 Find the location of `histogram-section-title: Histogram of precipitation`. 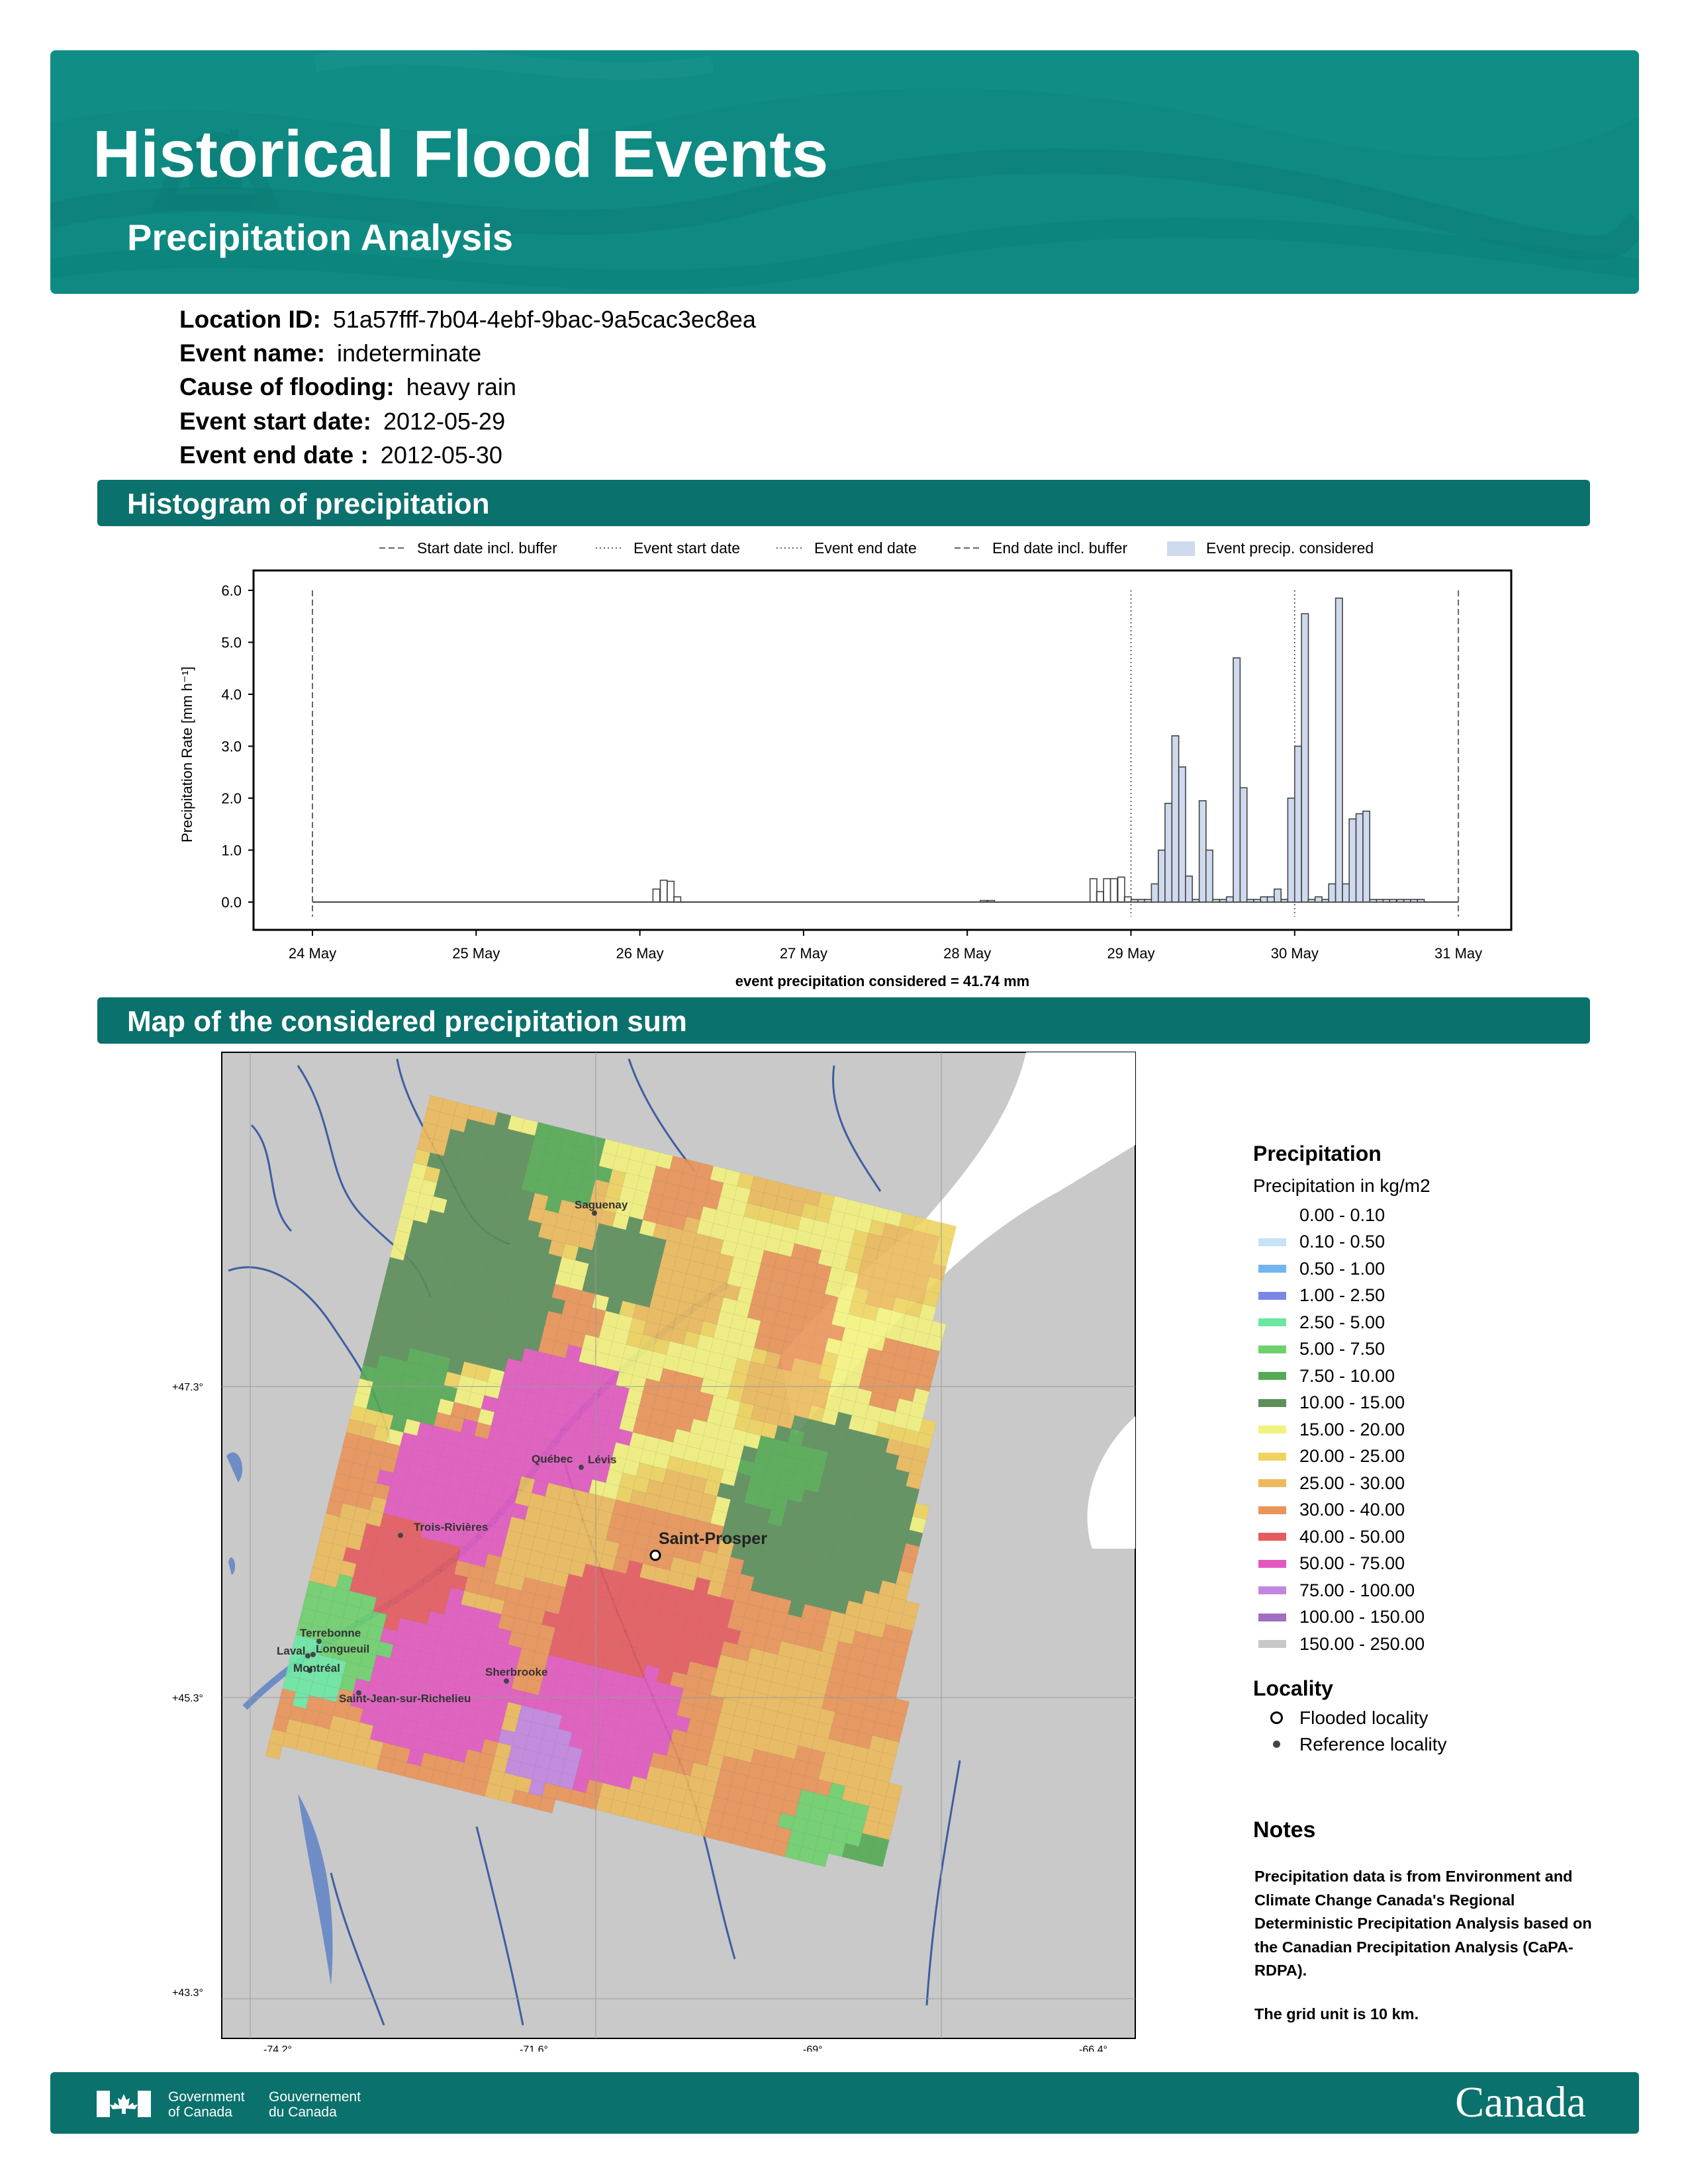

histogram-section-title: Histogram of precipitation is located at coordinates (308, 504).